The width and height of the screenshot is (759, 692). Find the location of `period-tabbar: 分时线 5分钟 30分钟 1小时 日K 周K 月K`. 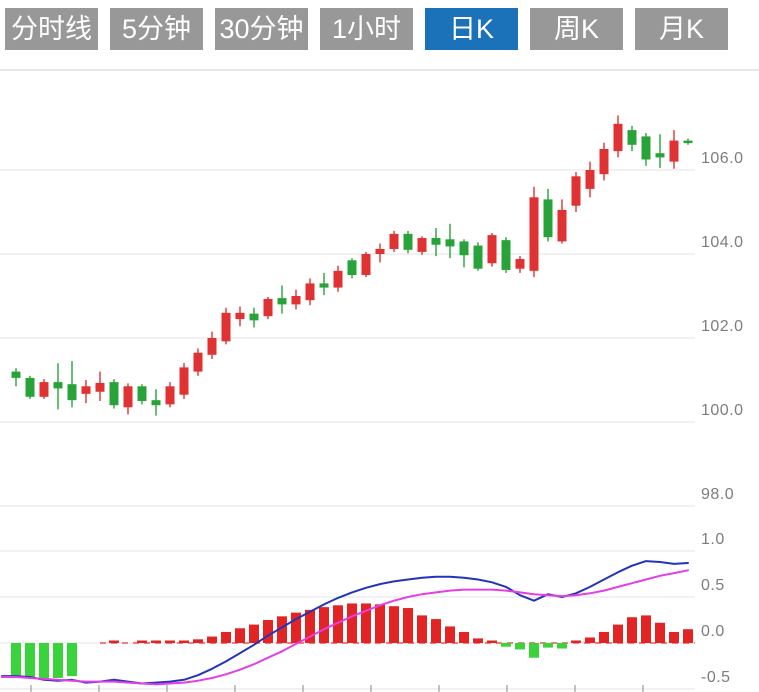

period-tabbar: 分时线 5分钟 30分钟 1小时 日K 周K 月K is located at coordinates (366, 29).